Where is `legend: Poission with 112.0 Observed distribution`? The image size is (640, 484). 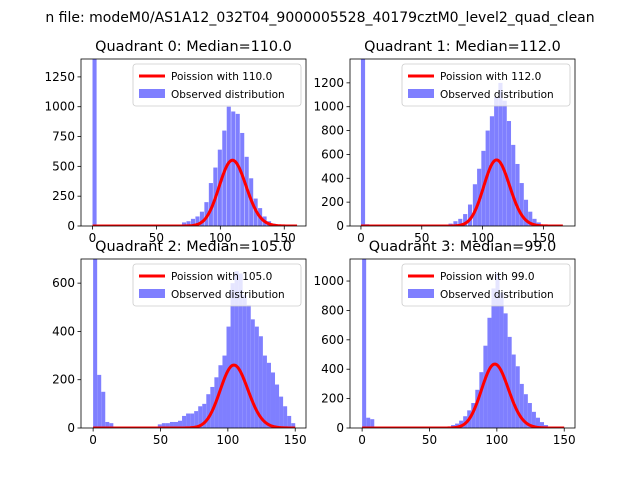
legend: Poission with 112.0 Observed distribution is located at coordinates (486, 85).